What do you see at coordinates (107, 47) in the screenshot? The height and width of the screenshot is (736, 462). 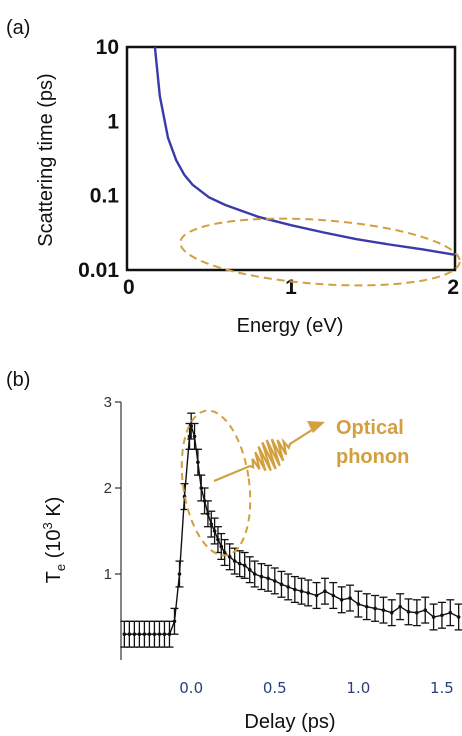 I see `panel-a-ytick-label: 10` at bounding box center [107, 47].